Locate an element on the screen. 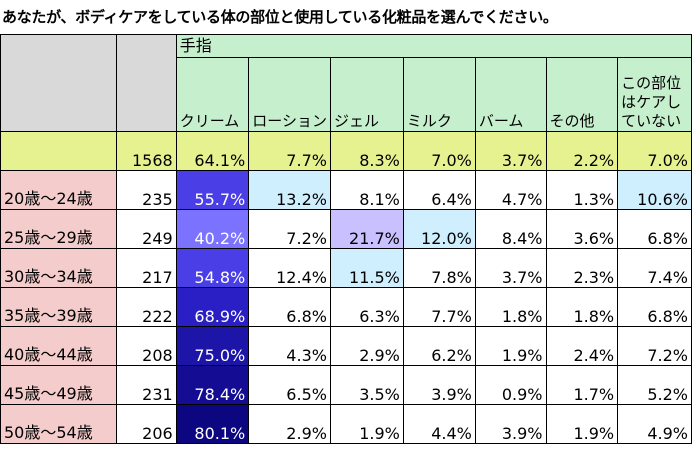 The width and height of the screenshot is (692, 455). cell-cream: 68.9% is located at coordinates (212, 307).